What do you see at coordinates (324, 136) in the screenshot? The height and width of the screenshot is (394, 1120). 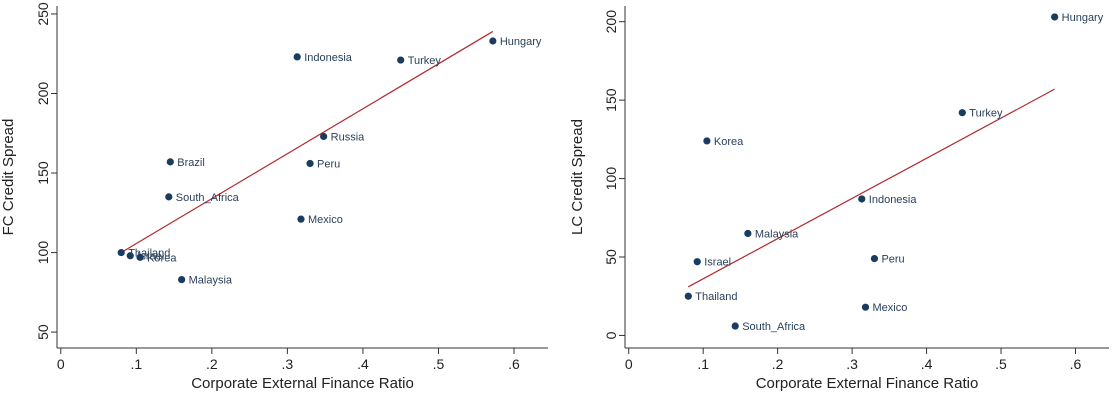 I see `data-point-russia` at bounding box center [324, 136].